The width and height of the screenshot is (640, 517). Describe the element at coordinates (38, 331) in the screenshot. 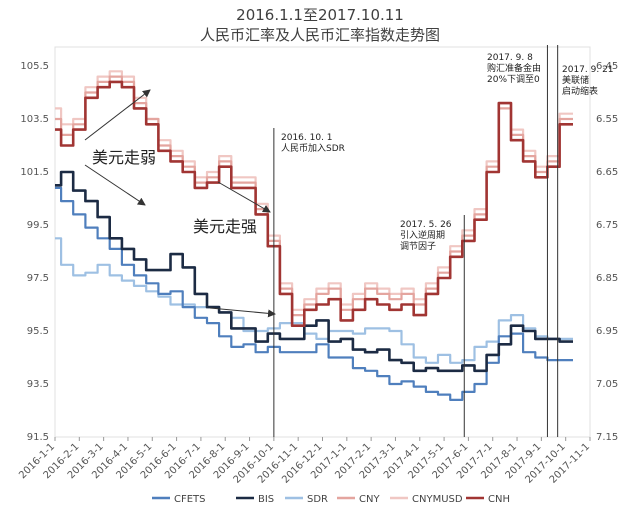

I see `y-left-tick-label: 95.5` at that location.